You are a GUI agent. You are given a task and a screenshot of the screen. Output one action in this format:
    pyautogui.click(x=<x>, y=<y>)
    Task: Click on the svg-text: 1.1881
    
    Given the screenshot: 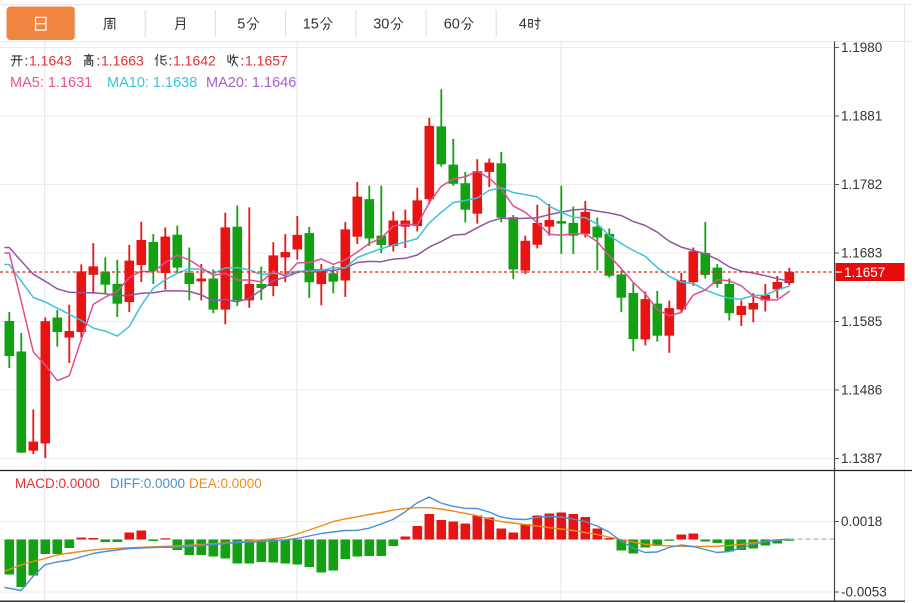 What is the action you would take?
    pyautogui.click(x=861, y=116)
    